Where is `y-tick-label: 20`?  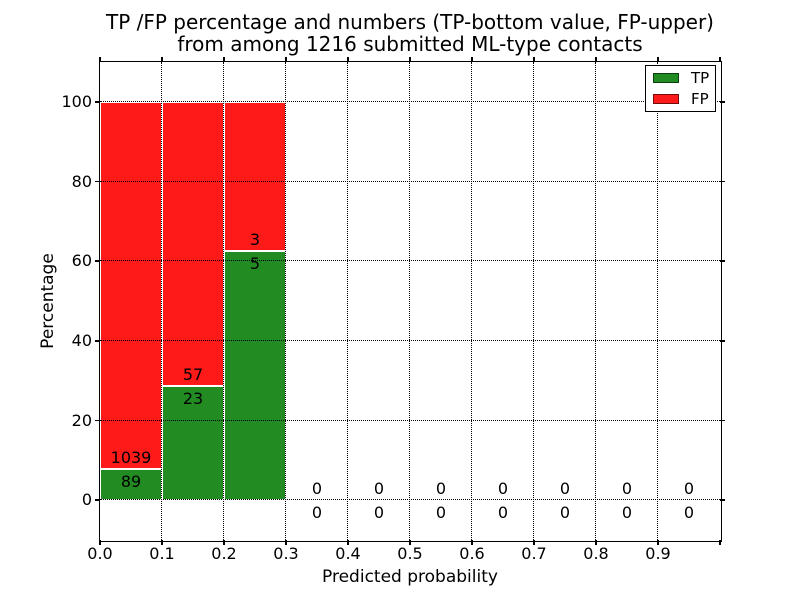 y-tick-label: 20 is located at coordinates (81, 420).